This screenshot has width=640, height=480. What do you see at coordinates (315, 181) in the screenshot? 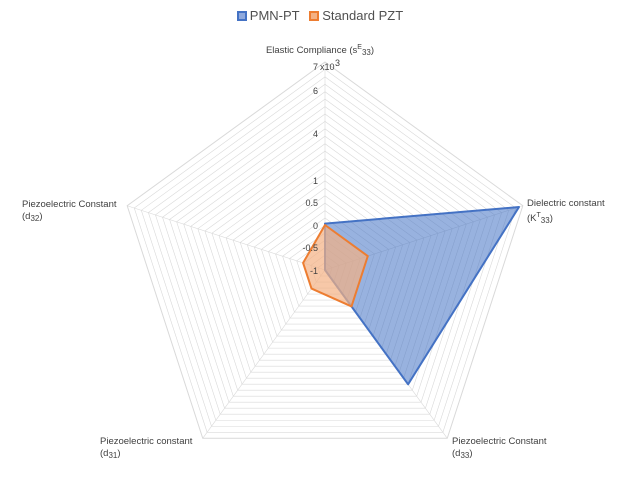
I see `tick-label: 1` at bounding box center [315, 181].